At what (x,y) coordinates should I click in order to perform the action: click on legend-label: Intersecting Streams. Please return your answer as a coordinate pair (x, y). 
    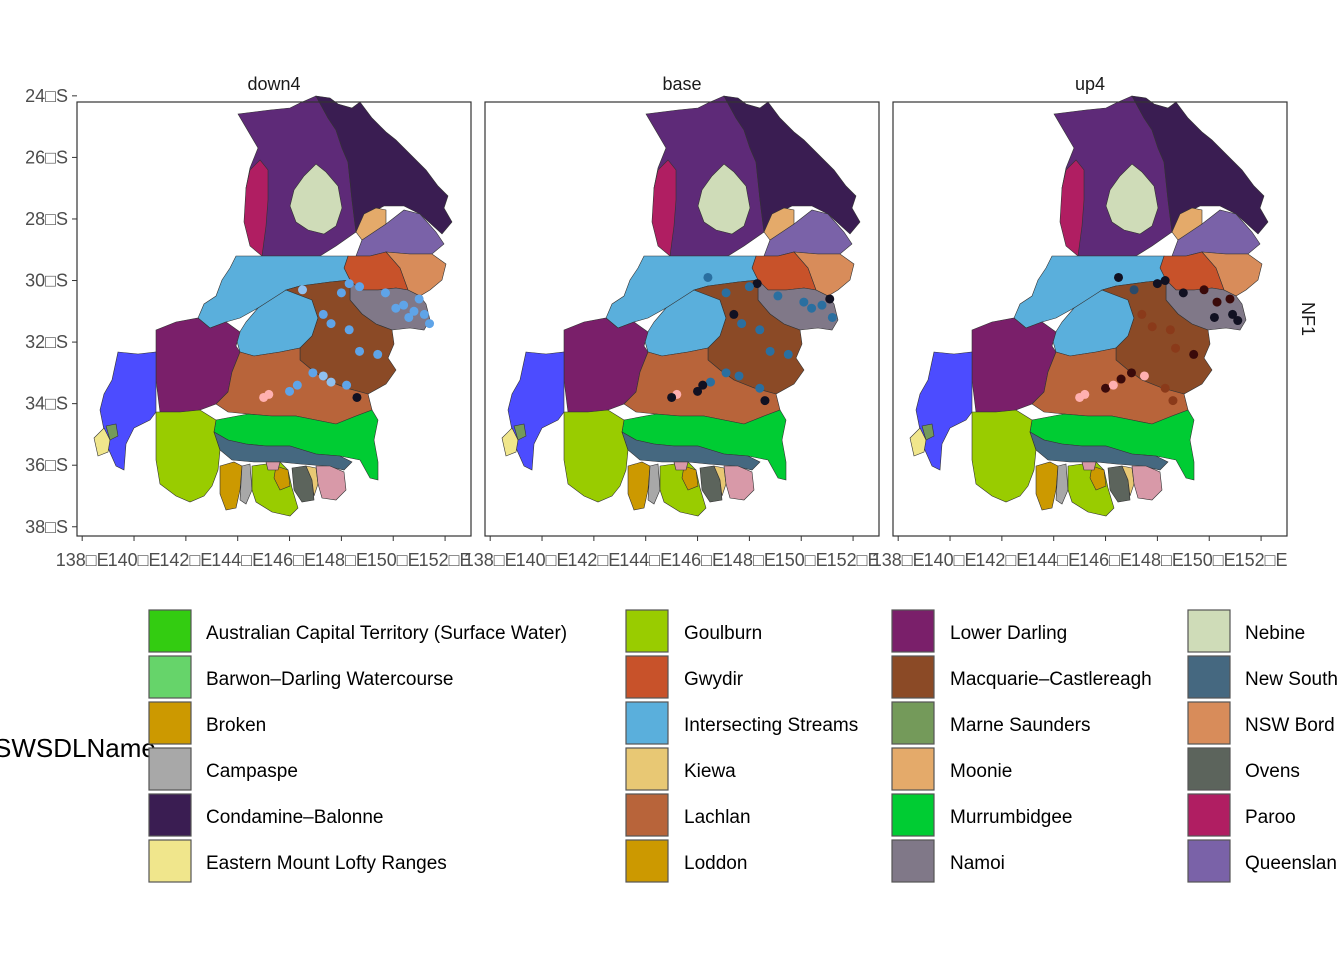
    Looking at the image, I should click on (771, 725).